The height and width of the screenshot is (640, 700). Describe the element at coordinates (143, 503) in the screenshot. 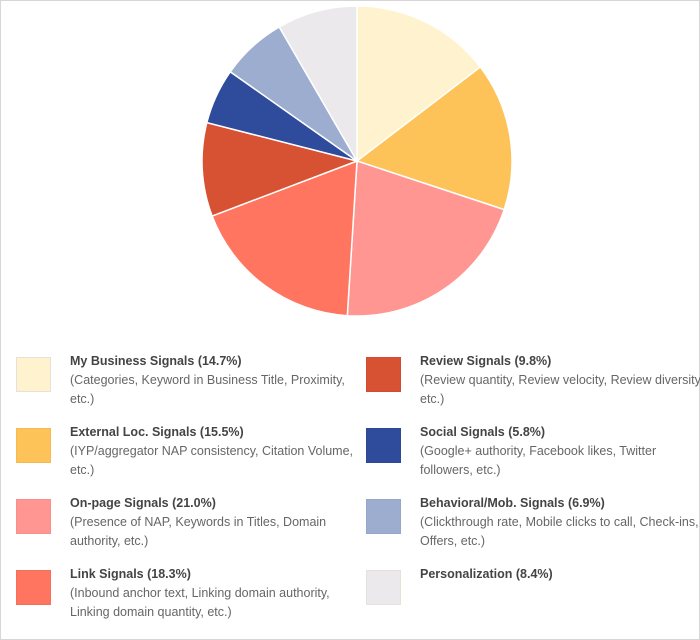

I see `legend-title: On-page Signals (21.0%)` at that location.